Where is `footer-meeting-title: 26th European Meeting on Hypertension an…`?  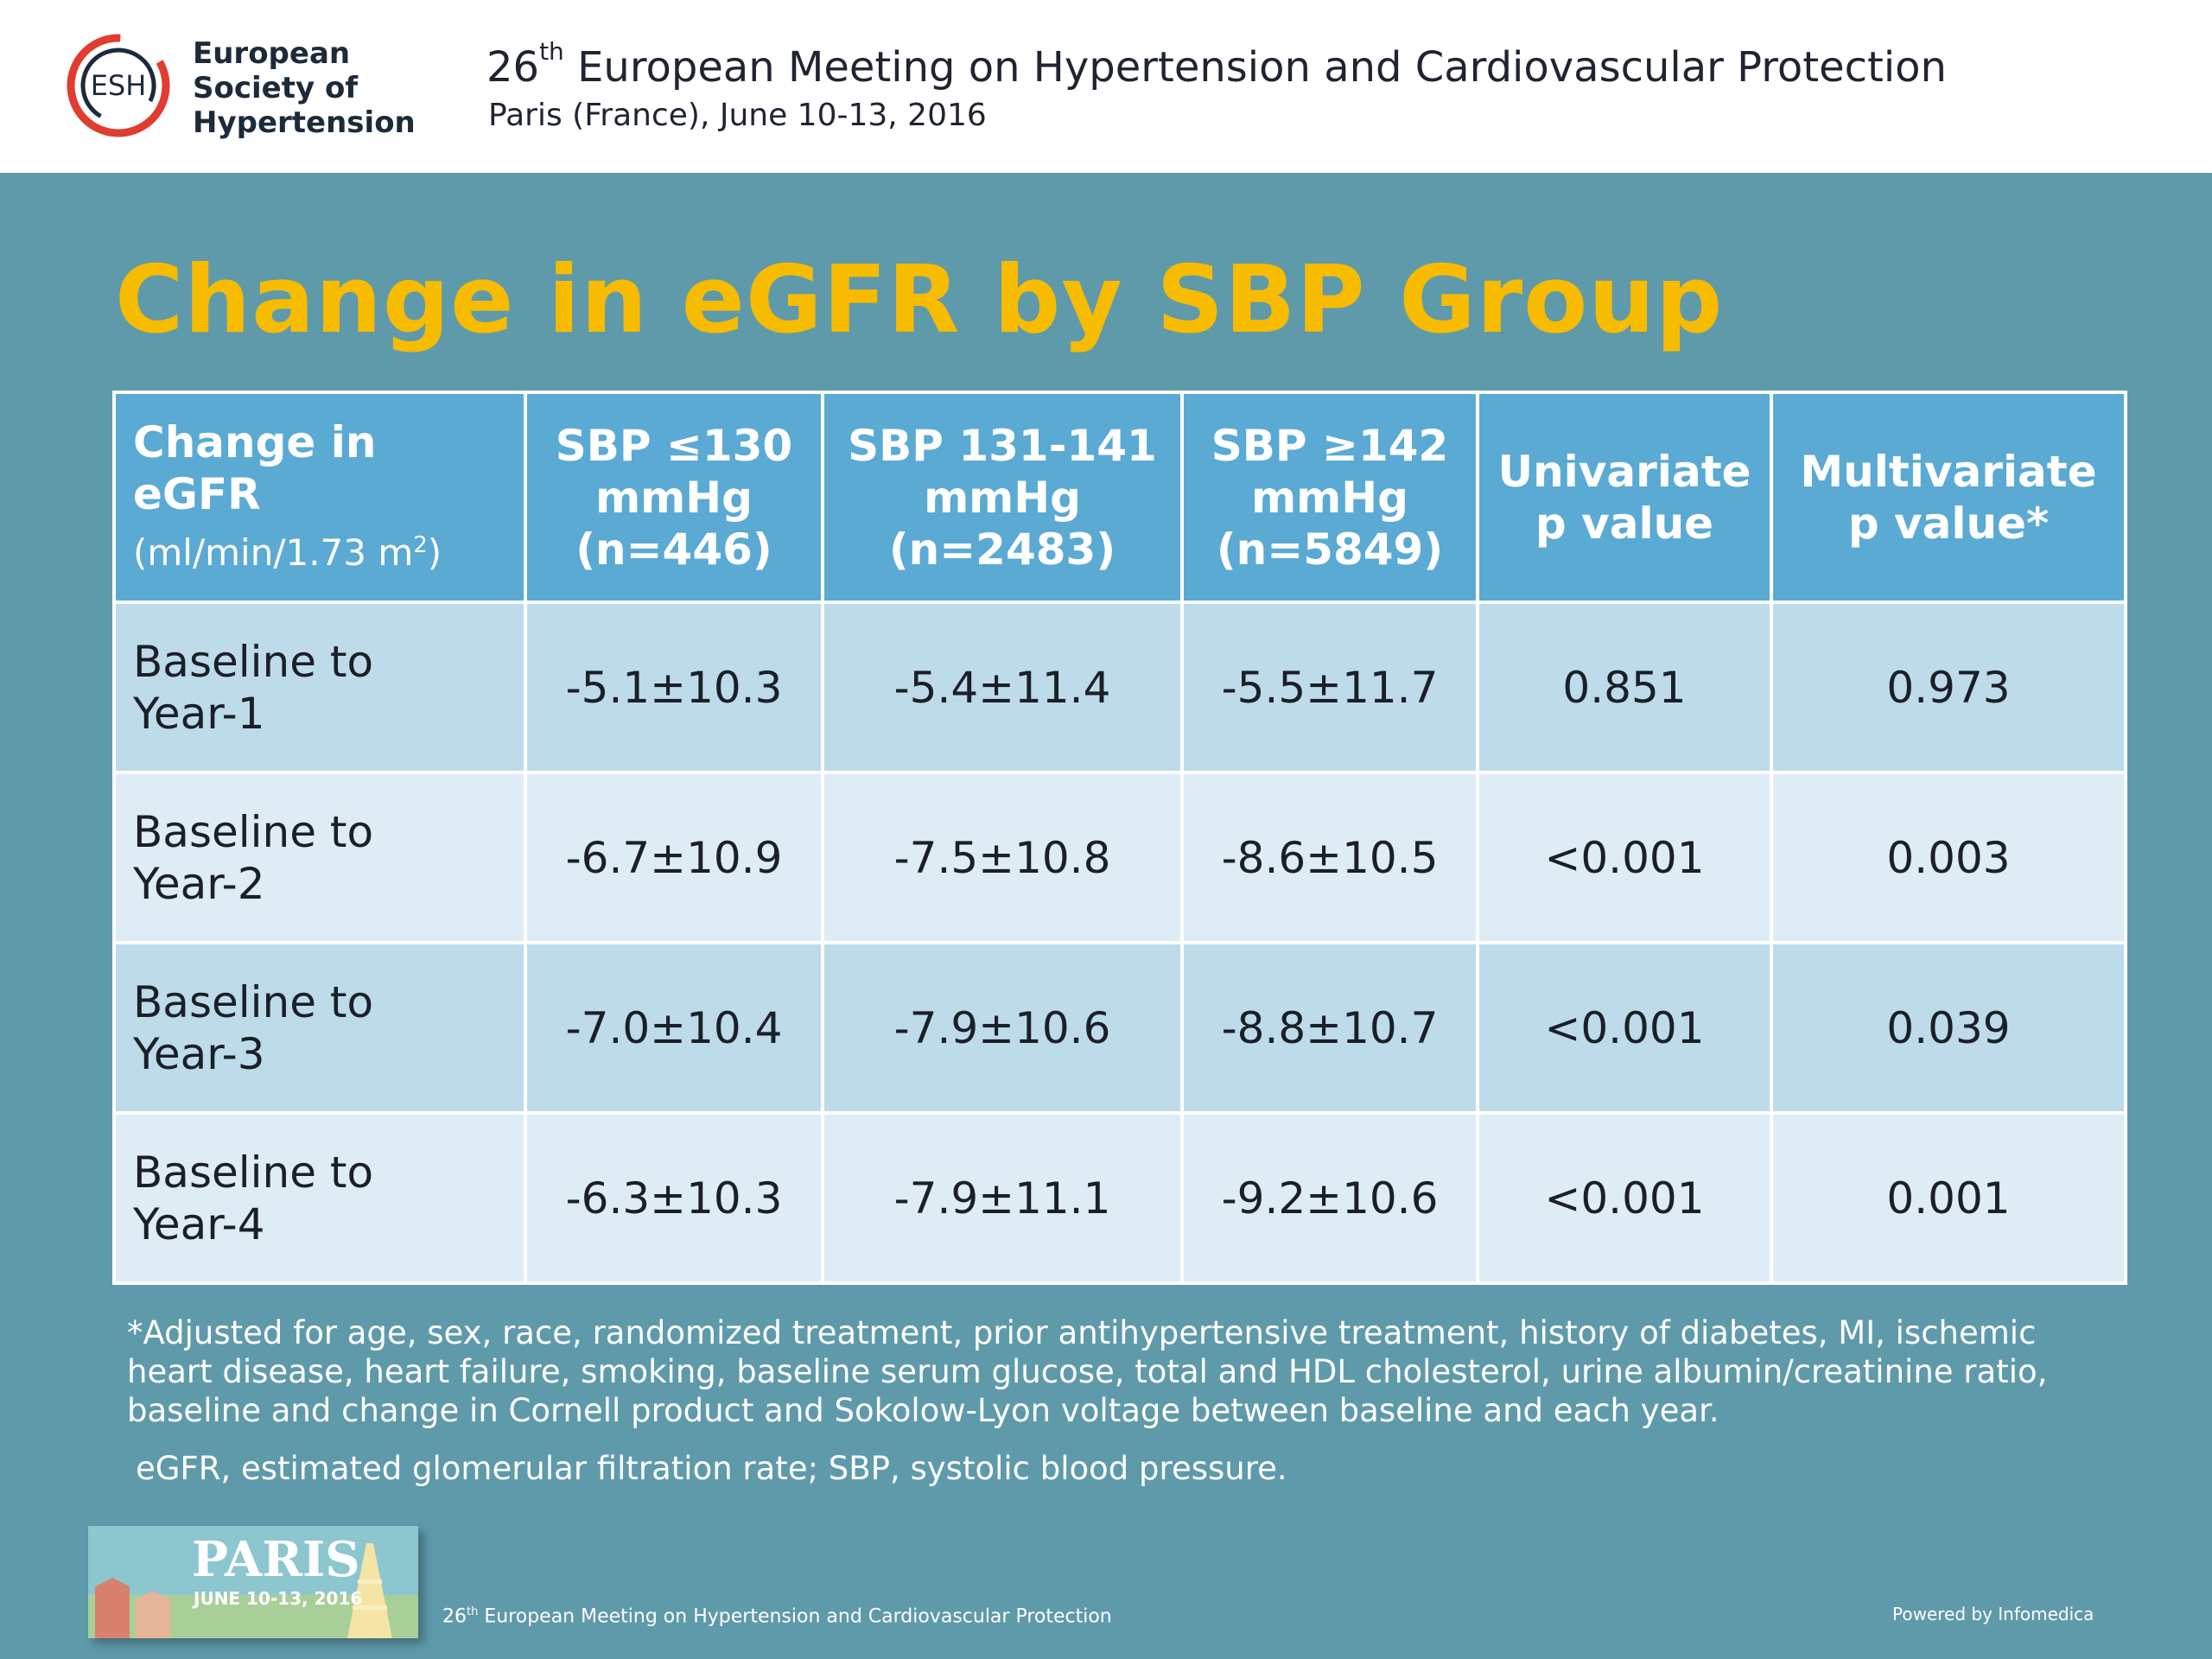 footer-meeting-title: 26th European Meeting on Hypertension an… is located at coordinates (777, 1616).